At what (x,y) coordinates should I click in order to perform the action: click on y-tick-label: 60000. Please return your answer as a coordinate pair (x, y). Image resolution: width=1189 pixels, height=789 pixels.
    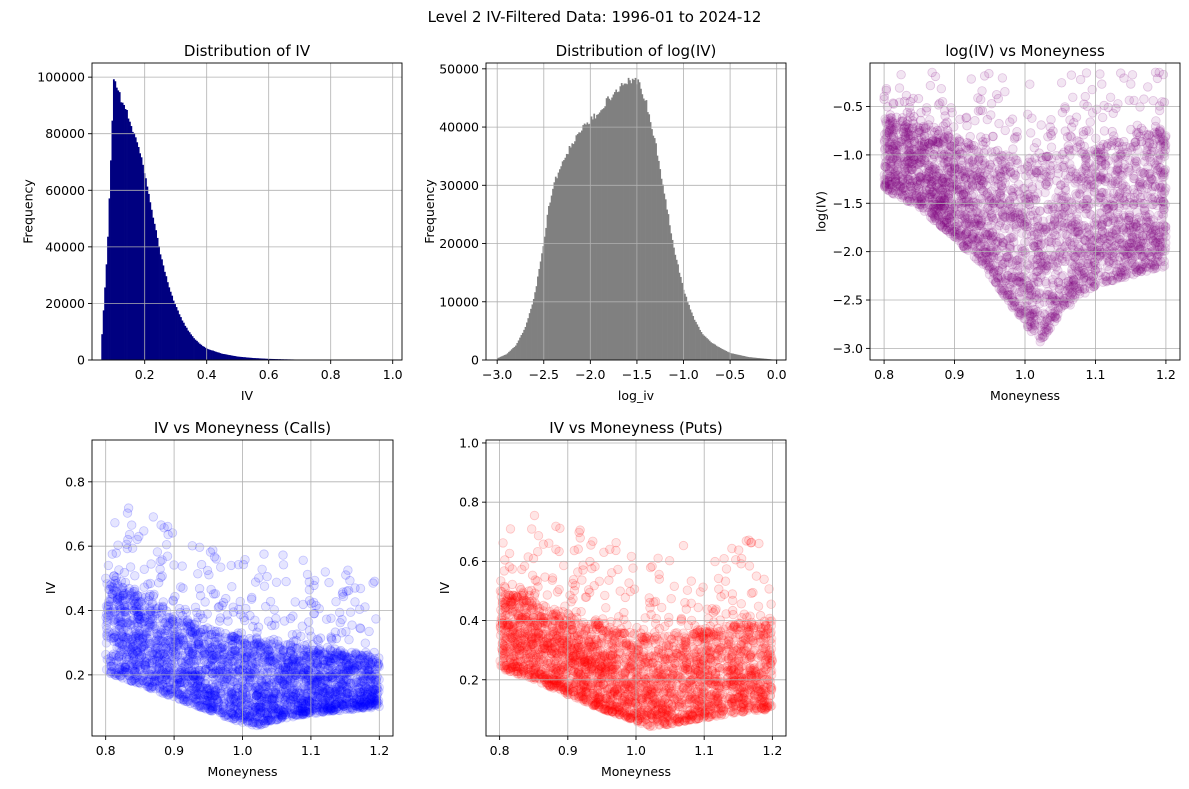
    Looking at the image, I should click on (65, 190).